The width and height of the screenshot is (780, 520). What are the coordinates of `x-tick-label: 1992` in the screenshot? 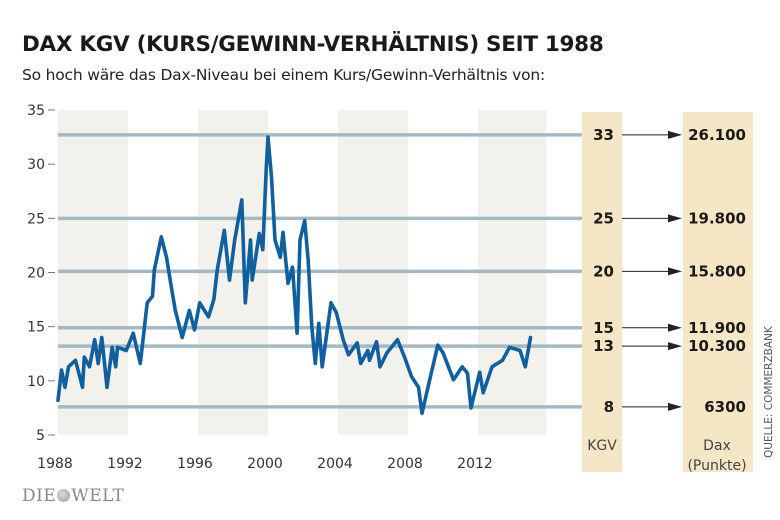 It's located at (125, 464).